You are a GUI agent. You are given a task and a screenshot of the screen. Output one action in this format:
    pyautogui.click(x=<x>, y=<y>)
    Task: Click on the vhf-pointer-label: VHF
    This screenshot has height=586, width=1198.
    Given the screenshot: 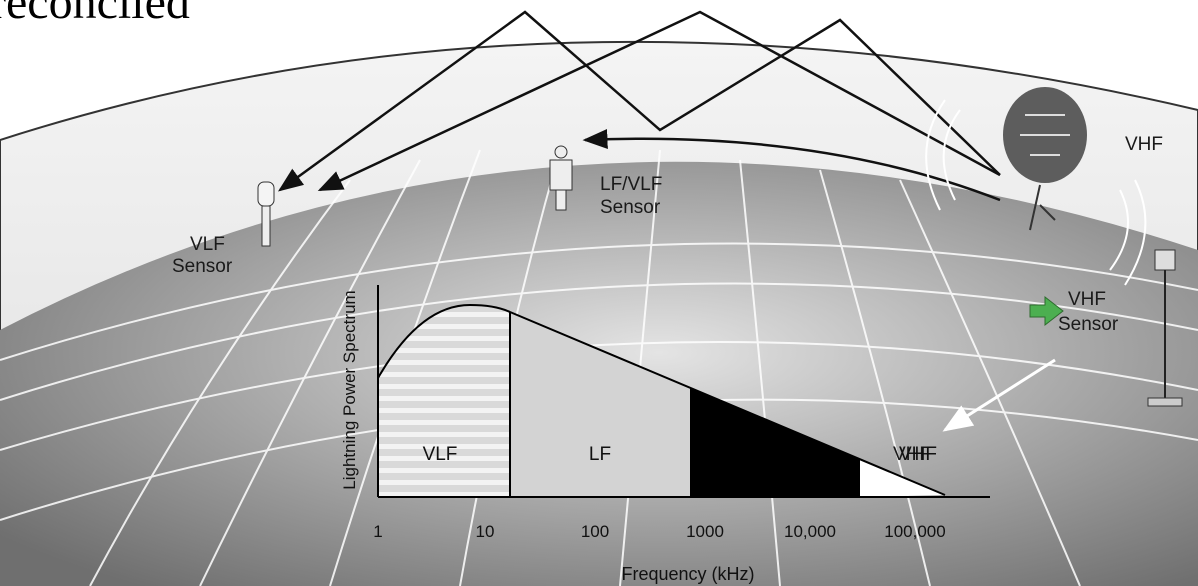 What is the action you would take?
    pyautogui.click(x=912, y=454)
    